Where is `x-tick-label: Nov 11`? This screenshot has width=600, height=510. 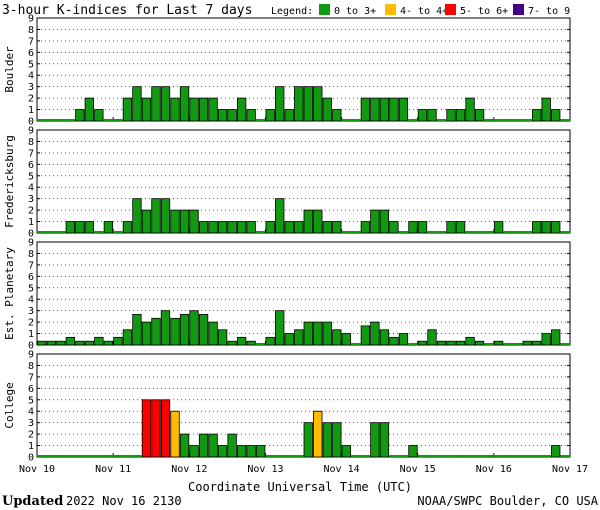
x-tick-label: Nov 11 is located at coordinates (113, 469).